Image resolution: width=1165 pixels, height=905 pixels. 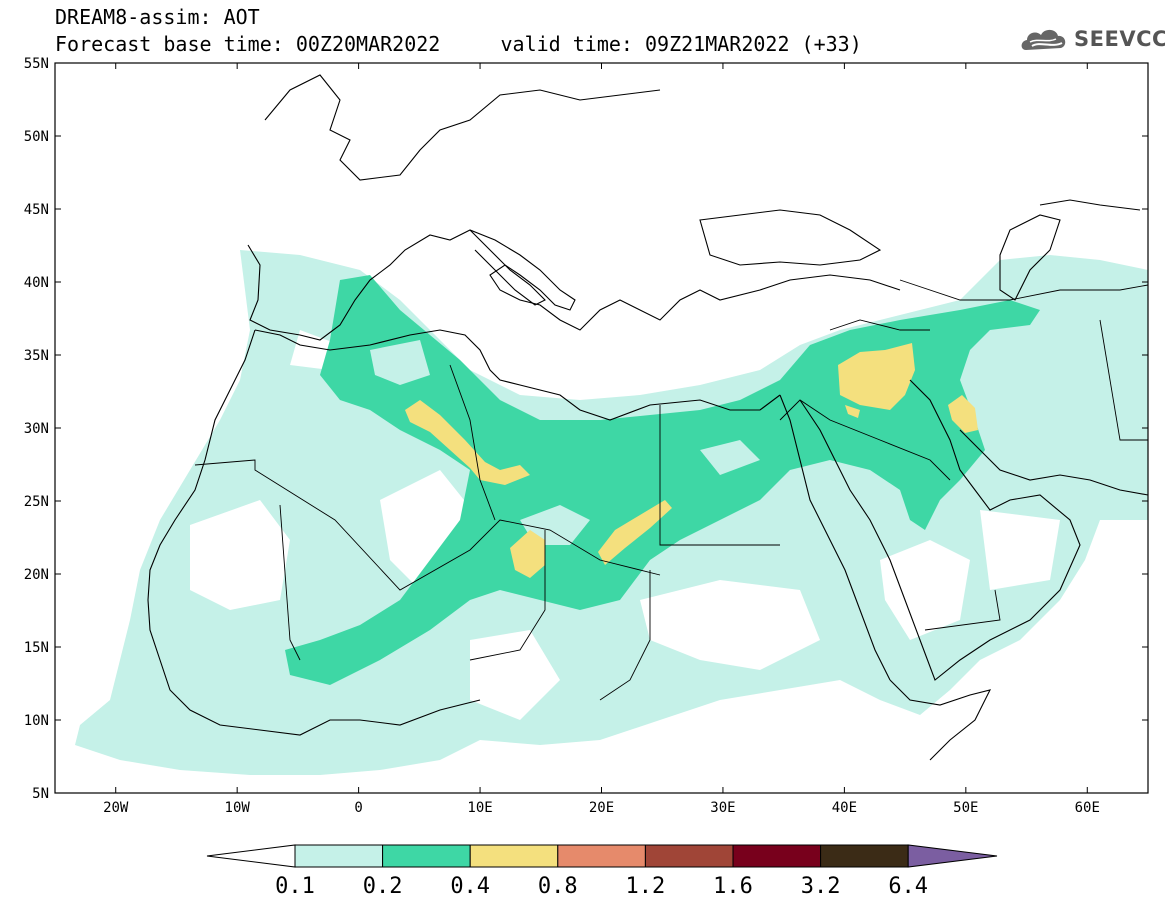 I want to click on colorbar-label: 1.6, so click(x=733, y=886).